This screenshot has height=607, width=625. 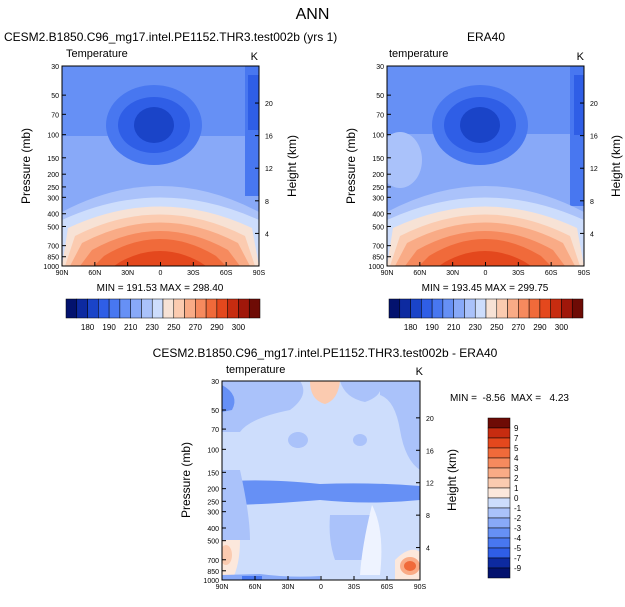 I want to click on colorbar-label: 190, so click(x=109, y=327).